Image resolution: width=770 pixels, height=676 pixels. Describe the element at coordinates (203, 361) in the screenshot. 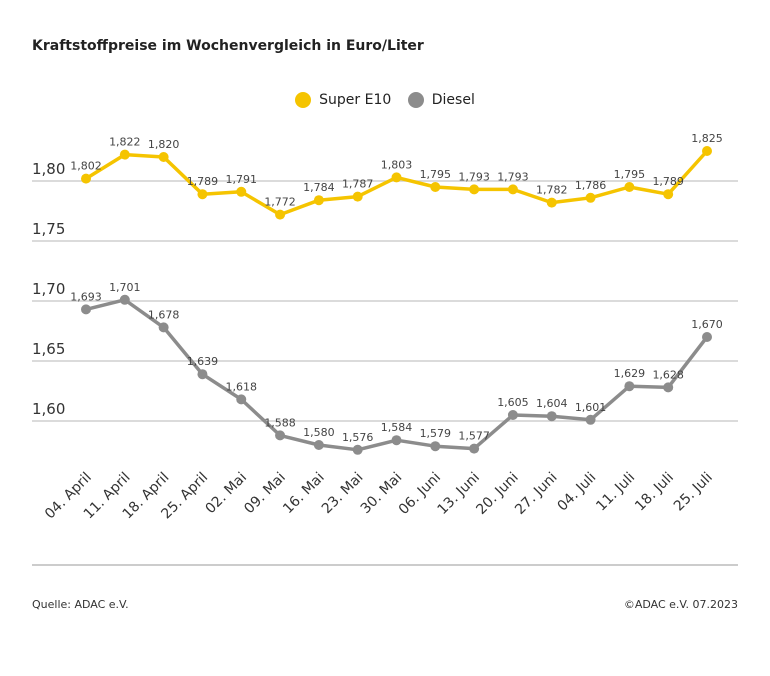

I see `data-label: 1,639` at that location.